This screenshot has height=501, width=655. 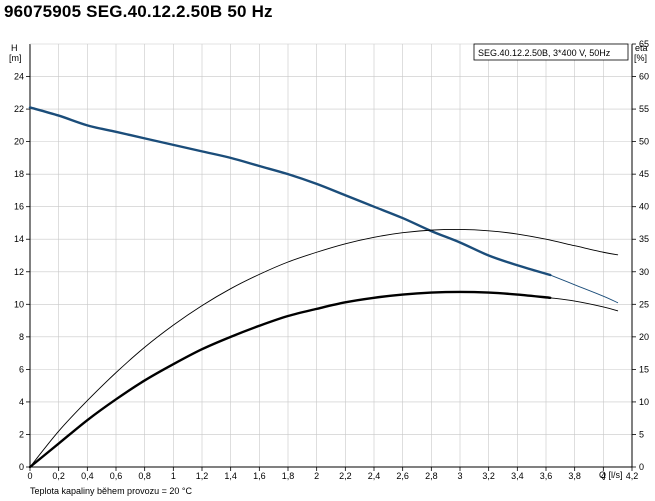 I want to click on x-tick-label: 0,2, so click(x=58, y=476).